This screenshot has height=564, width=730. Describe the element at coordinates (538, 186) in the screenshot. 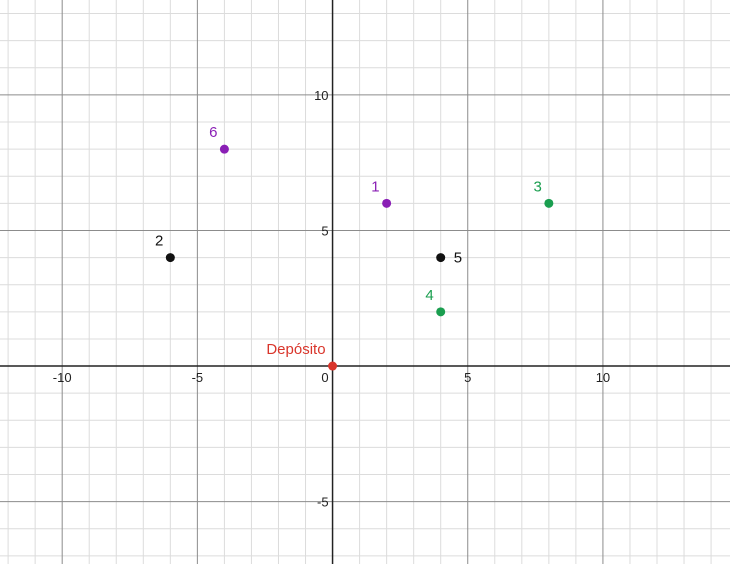

I see `point-label: 3` at that location.